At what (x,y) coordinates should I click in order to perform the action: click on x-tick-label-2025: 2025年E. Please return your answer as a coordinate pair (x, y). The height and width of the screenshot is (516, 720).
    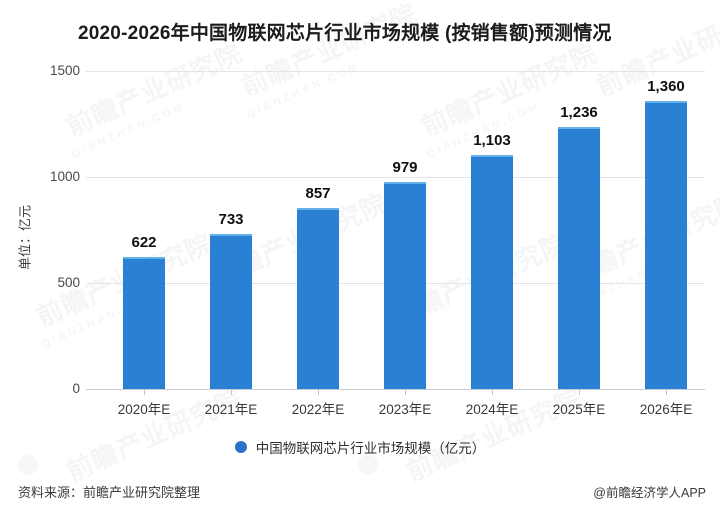
    Looking at the image, I should click on (579, 409).